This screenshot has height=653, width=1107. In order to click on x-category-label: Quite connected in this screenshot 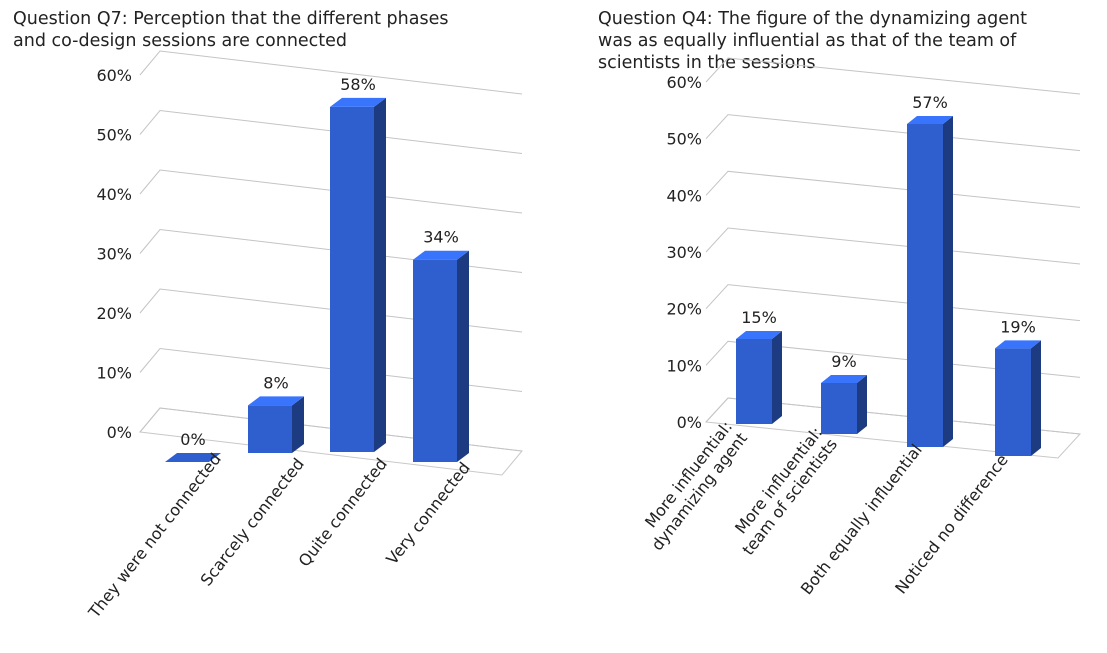, I will do `click(343, 512)`.